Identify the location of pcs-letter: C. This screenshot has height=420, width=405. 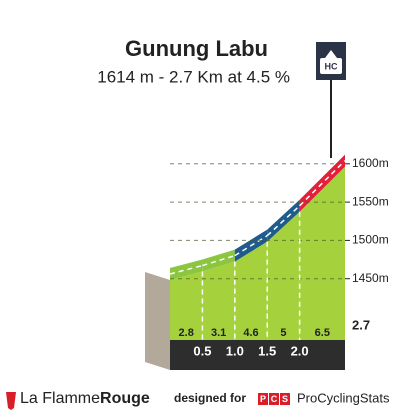
(274, 399).